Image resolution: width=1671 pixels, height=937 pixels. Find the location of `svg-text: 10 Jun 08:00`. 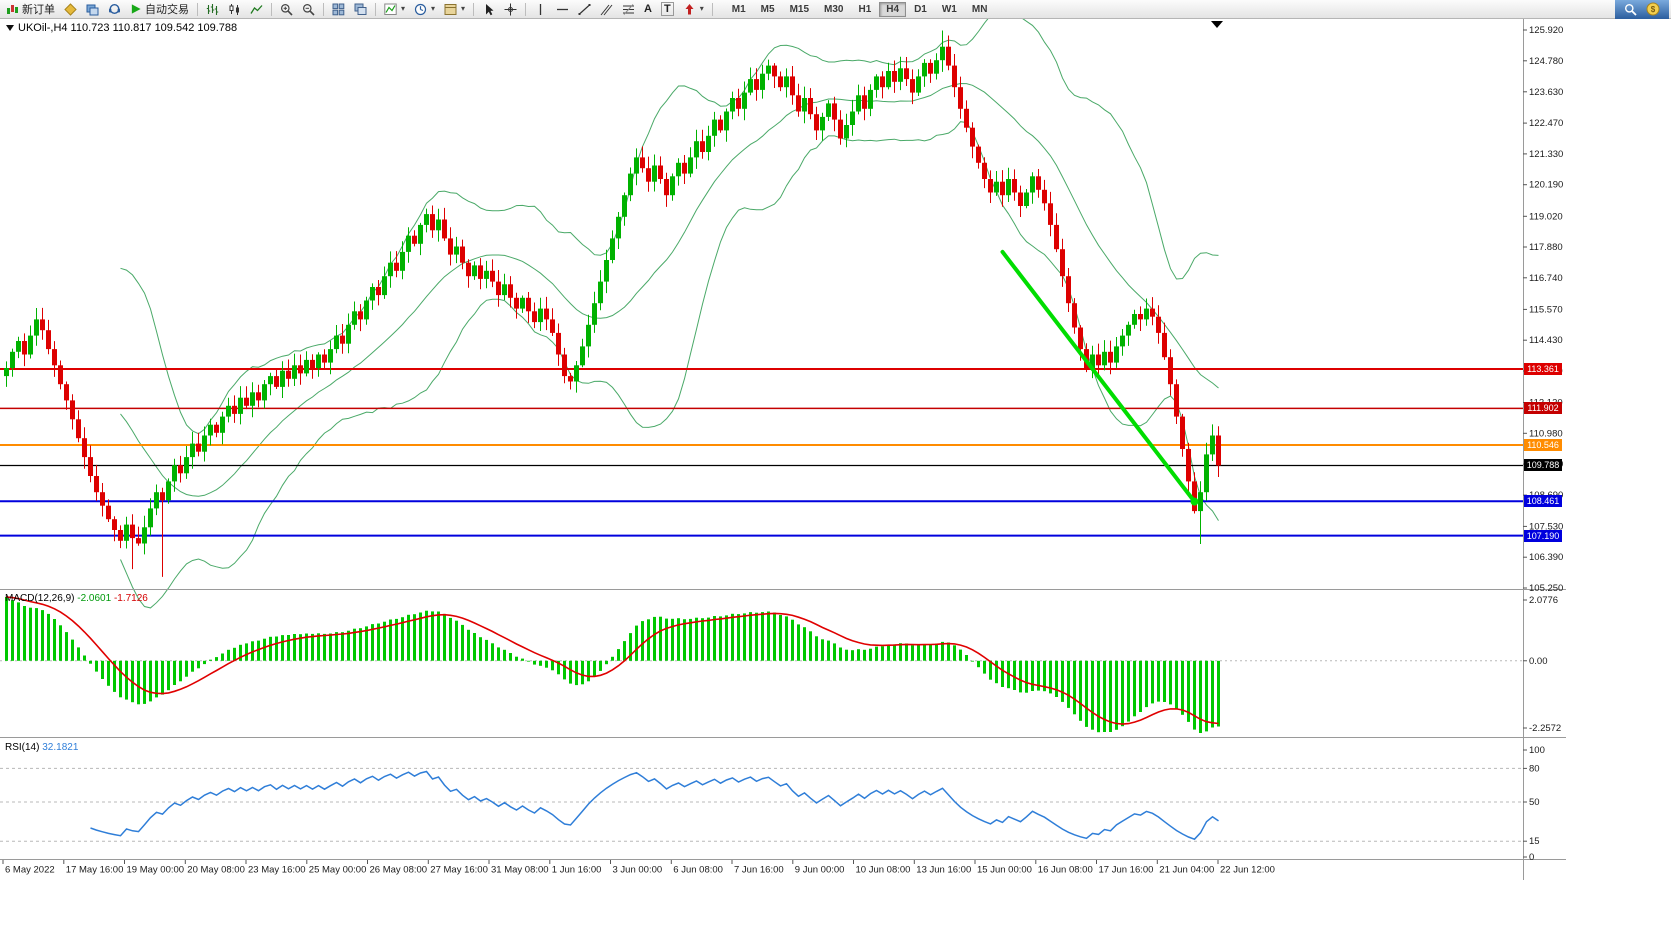

svg-text: 10 Jun 08:00 is located at coordinates (883, 870).